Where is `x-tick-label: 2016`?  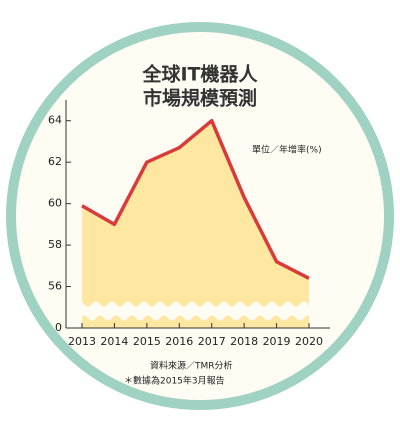 x-tick-label: 2016 is located at coordinates (179, 341).